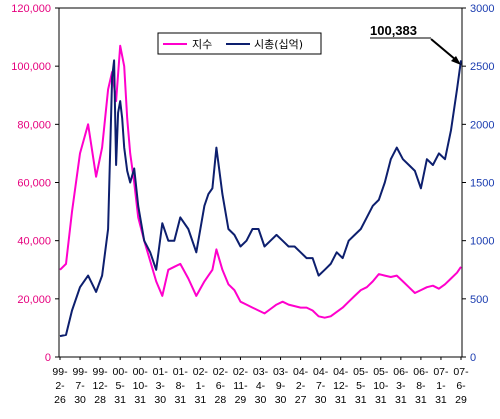 This screenshot has width=500, height=419. Describe the element at coordinates (482, 184) in the screenshot. I see `right-tick-label: 1500` at that location.